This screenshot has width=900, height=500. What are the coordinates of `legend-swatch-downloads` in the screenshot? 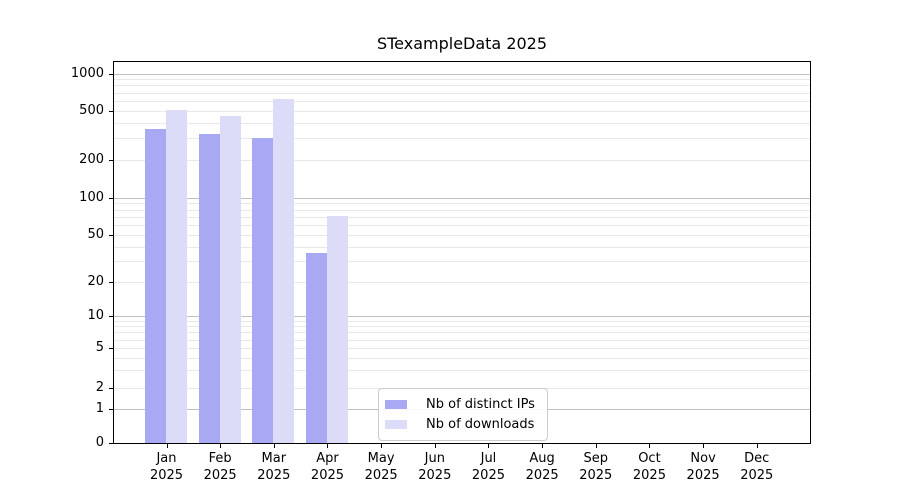 It's located at (396, 424).